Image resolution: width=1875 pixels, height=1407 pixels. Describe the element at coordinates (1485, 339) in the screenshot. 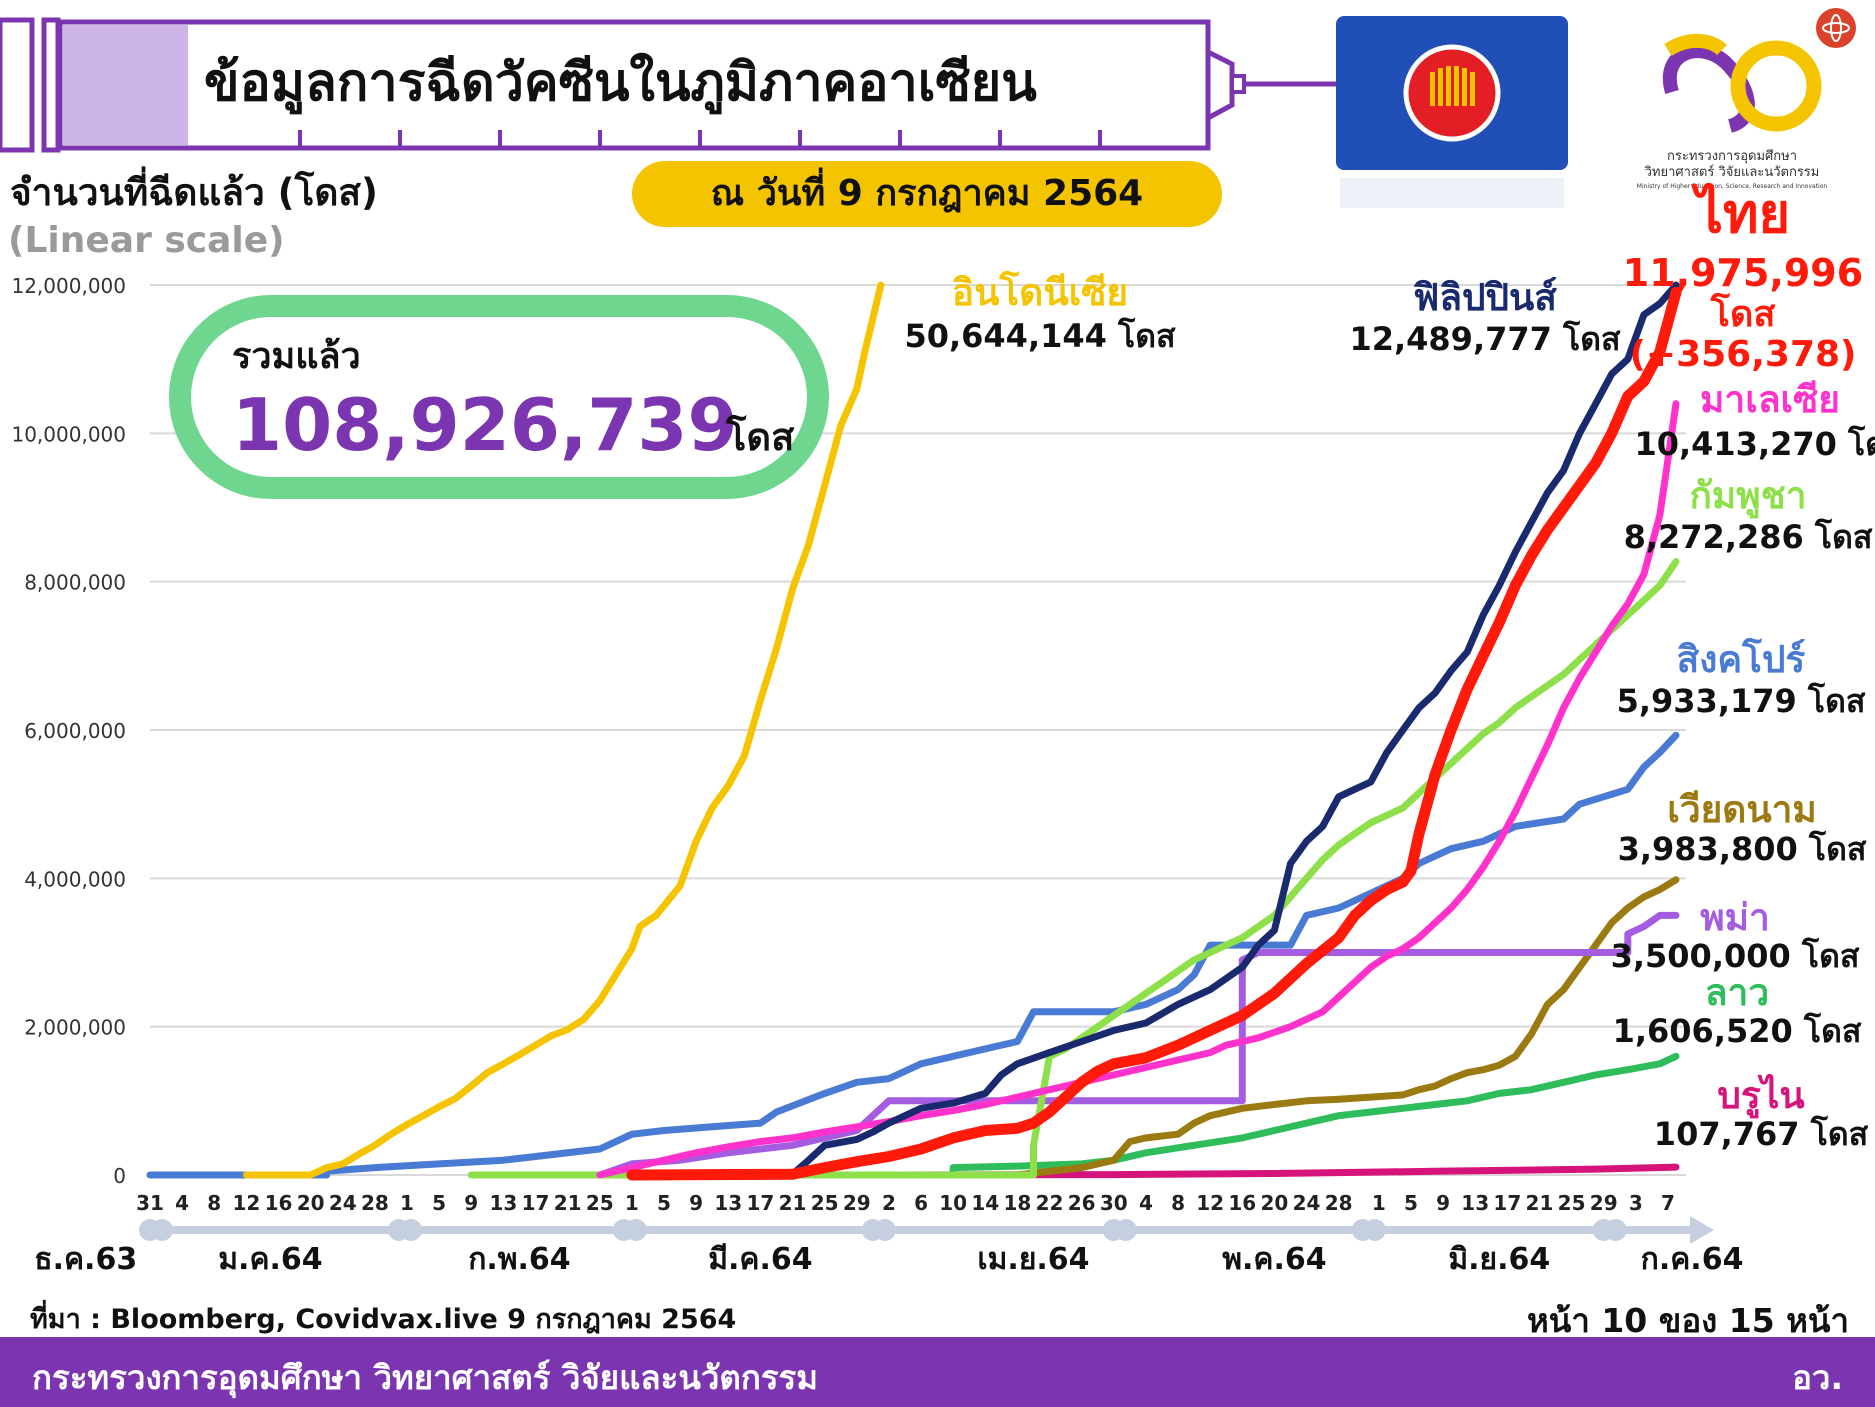

I see `series-total-label: 12,489,777 โดส` at that location.